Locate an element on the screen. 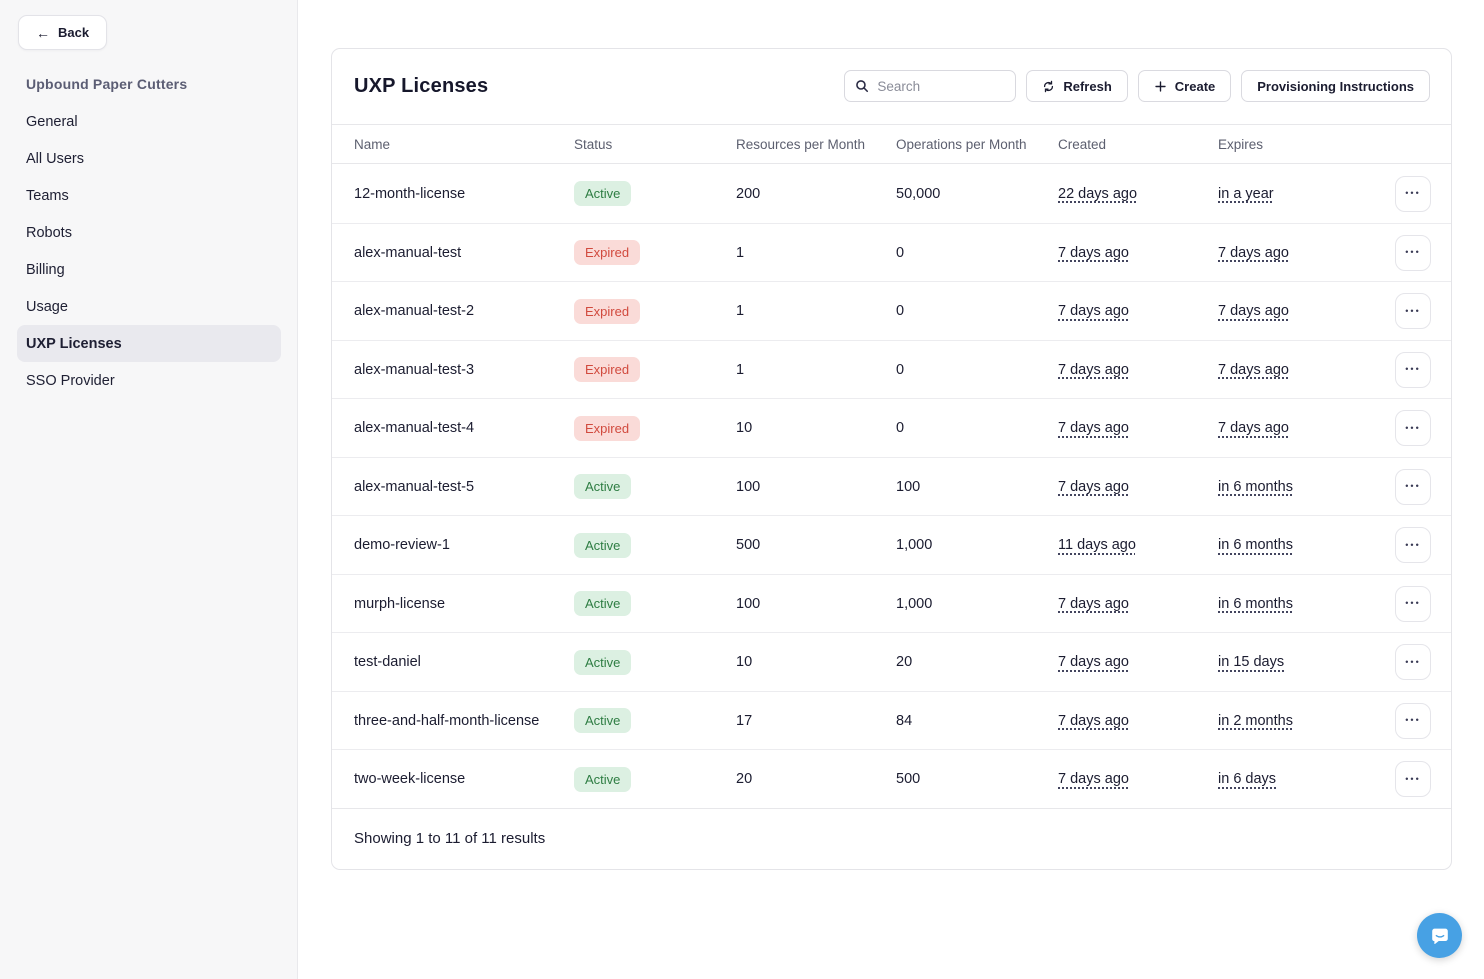  sidebar-item-billing: Billing is located at coordinates (45, 269).